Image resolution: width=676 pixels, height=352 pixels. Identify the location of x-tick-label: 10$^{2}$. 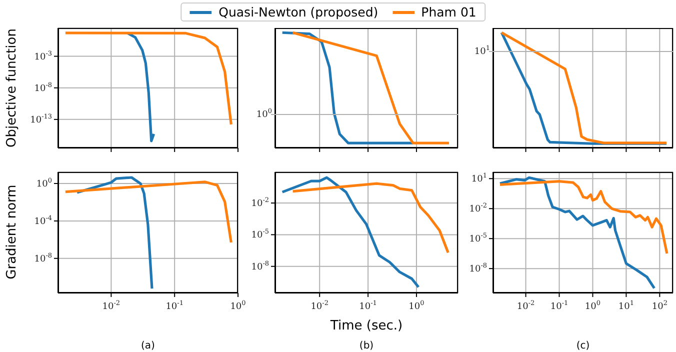
(660, 305).